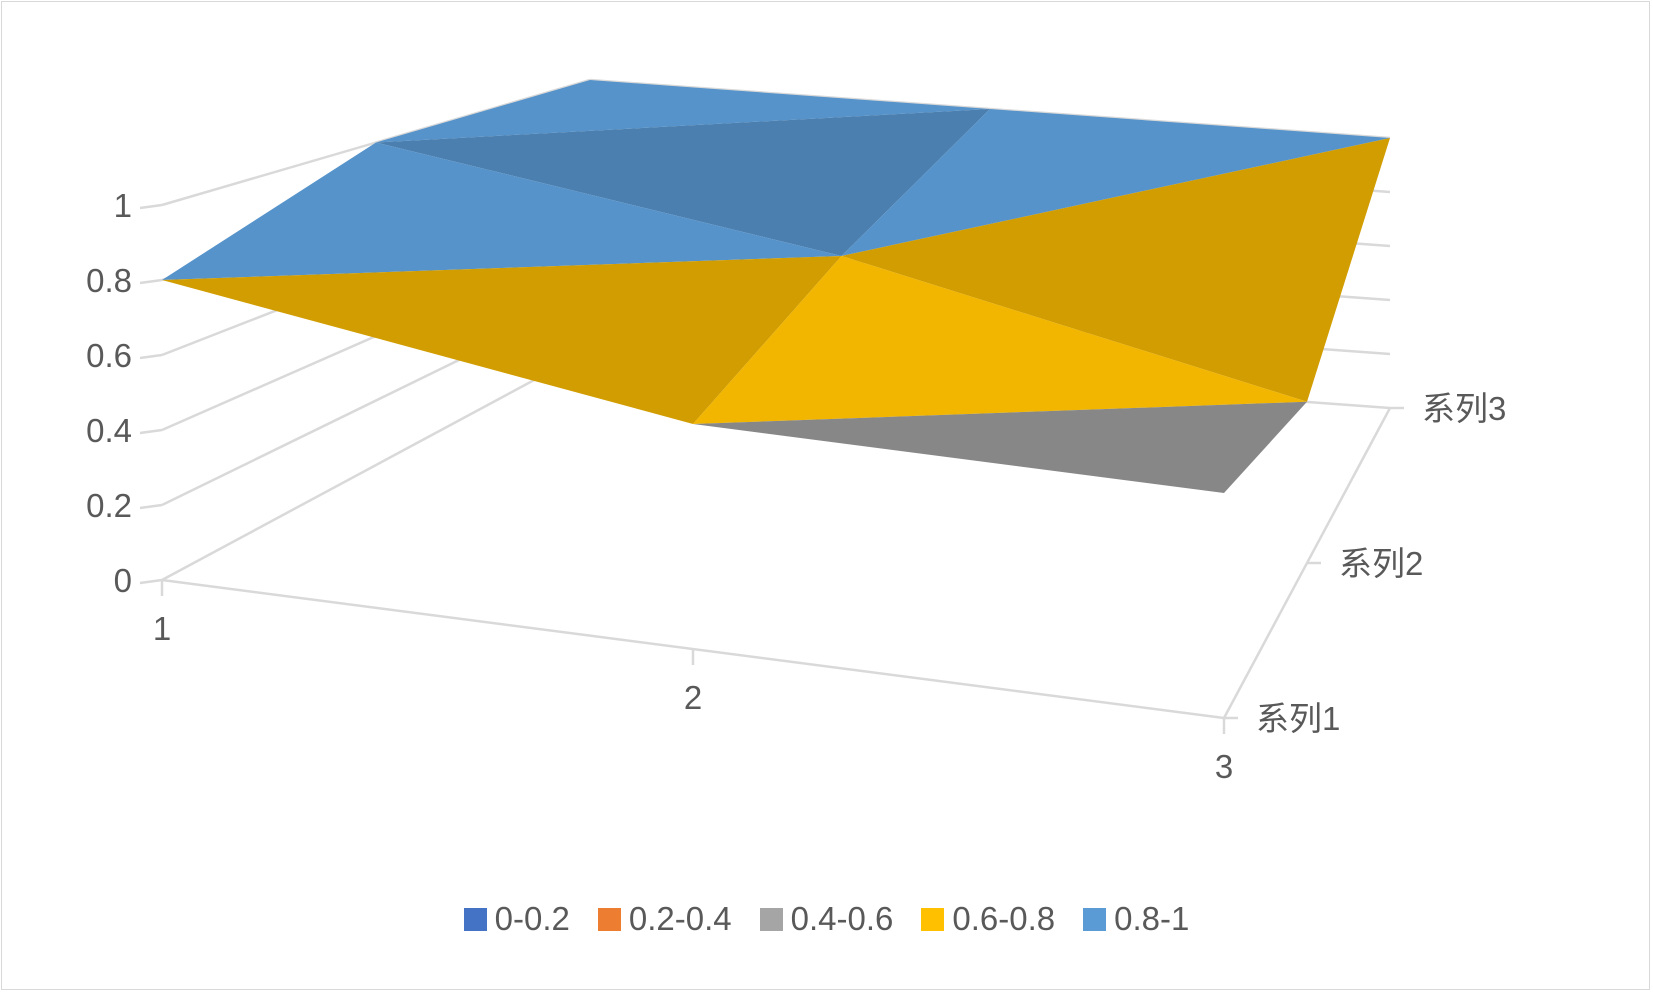  Describe the element at coordinates (109, 355) in the screenshot. I see `value-tick-label: 0.6` at that location.